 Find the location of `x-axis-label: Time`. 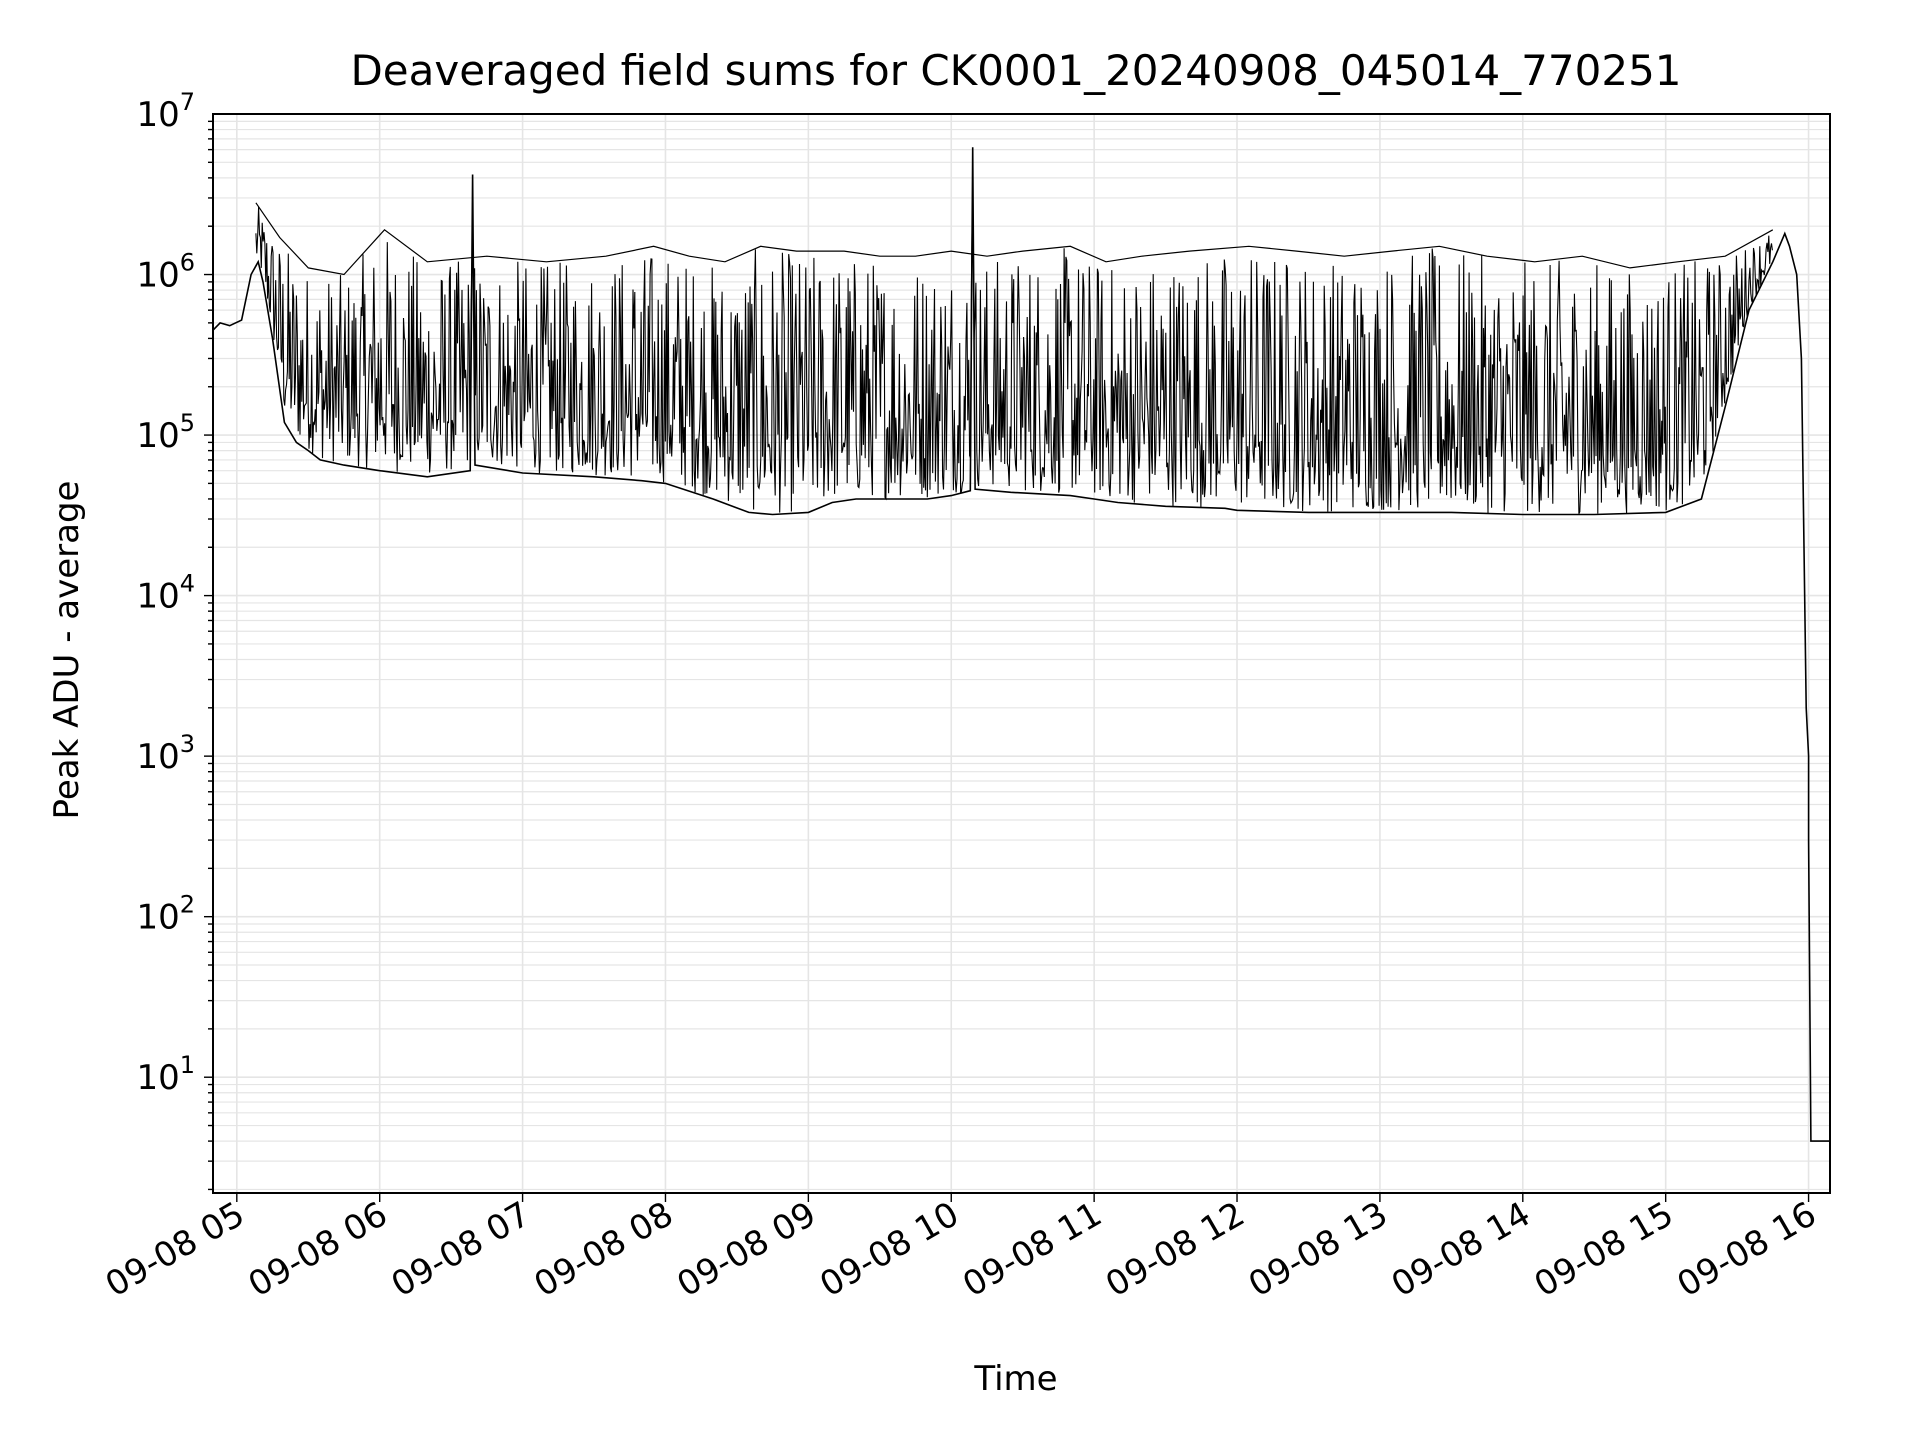

x-axis-label: Time is located at coordinates (1015, 1379).